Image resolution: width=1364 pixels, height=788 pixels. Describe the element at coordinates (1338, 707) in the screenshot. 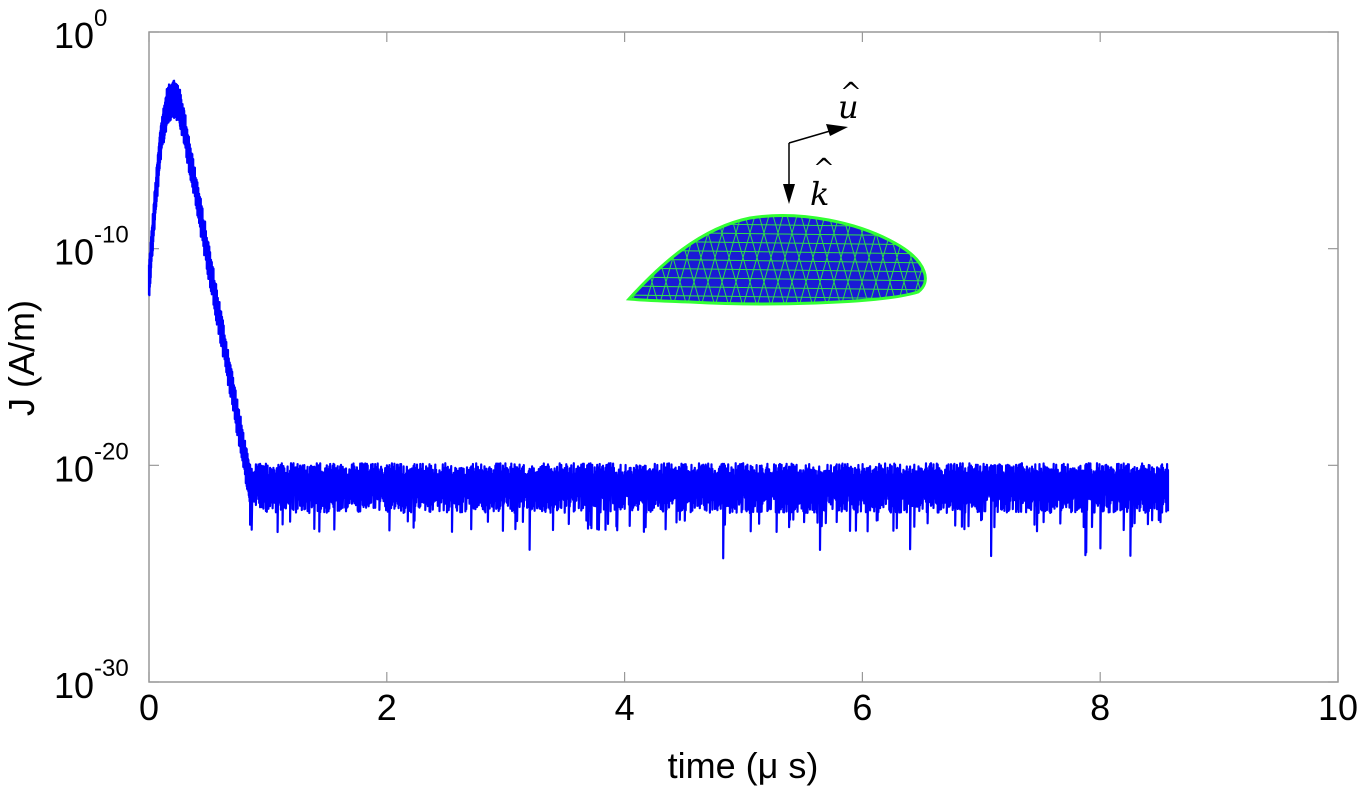

I see `x-tick-label: 10` at that location.